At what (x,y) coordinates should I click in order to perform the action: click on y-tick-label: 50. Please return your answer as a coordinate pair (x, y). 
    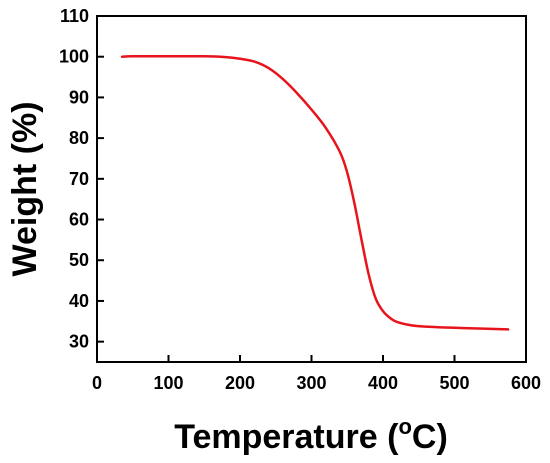
    Looking at the image, I should click on (79, 260).